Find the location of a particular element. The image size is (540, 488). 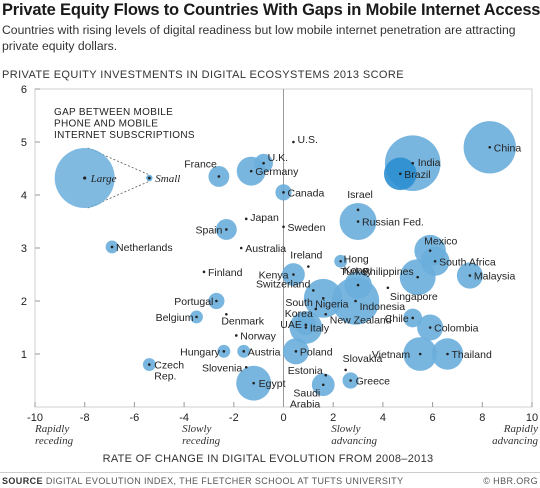

x-tick-label: 10 is located at coordinates (532, 418).